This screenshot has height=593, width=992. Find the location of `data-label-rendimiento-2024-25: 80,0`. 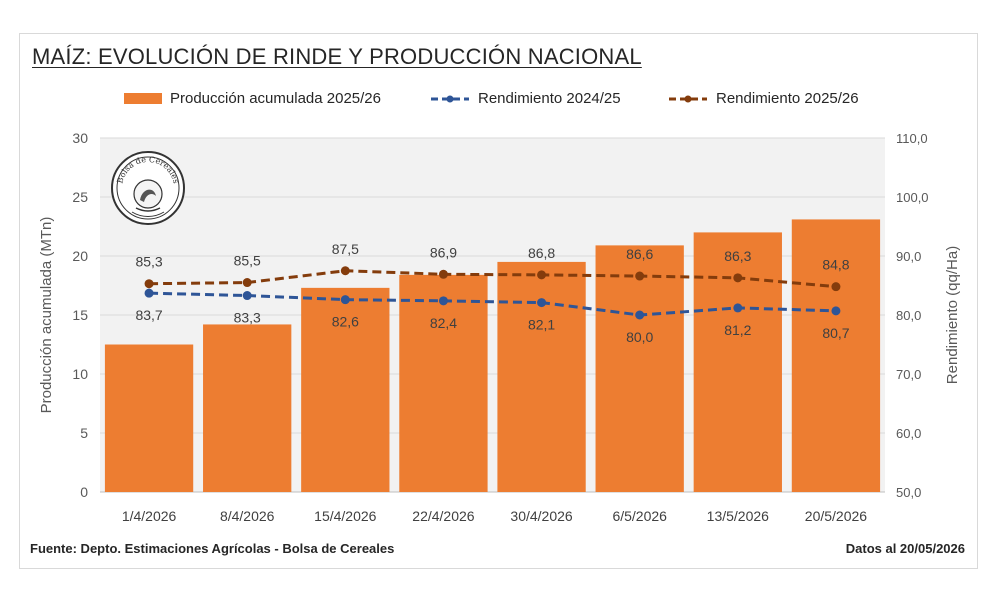

data-label-rendimiento-2024-25: 80,0 is located at coordinates (639, 337).